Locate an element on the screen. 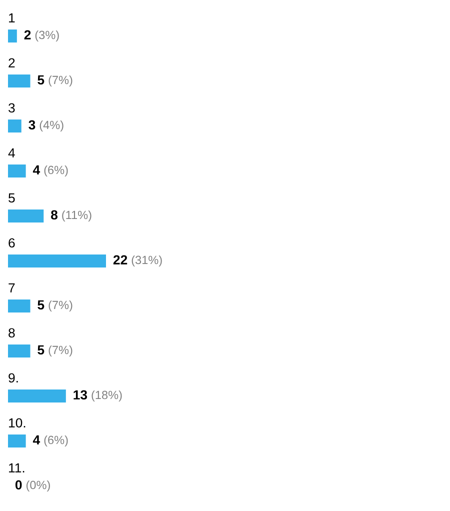 Image resolution: width=450 pixels, height=511 pixels. y-tick-label: 4 is located at coordinates (11, 153).